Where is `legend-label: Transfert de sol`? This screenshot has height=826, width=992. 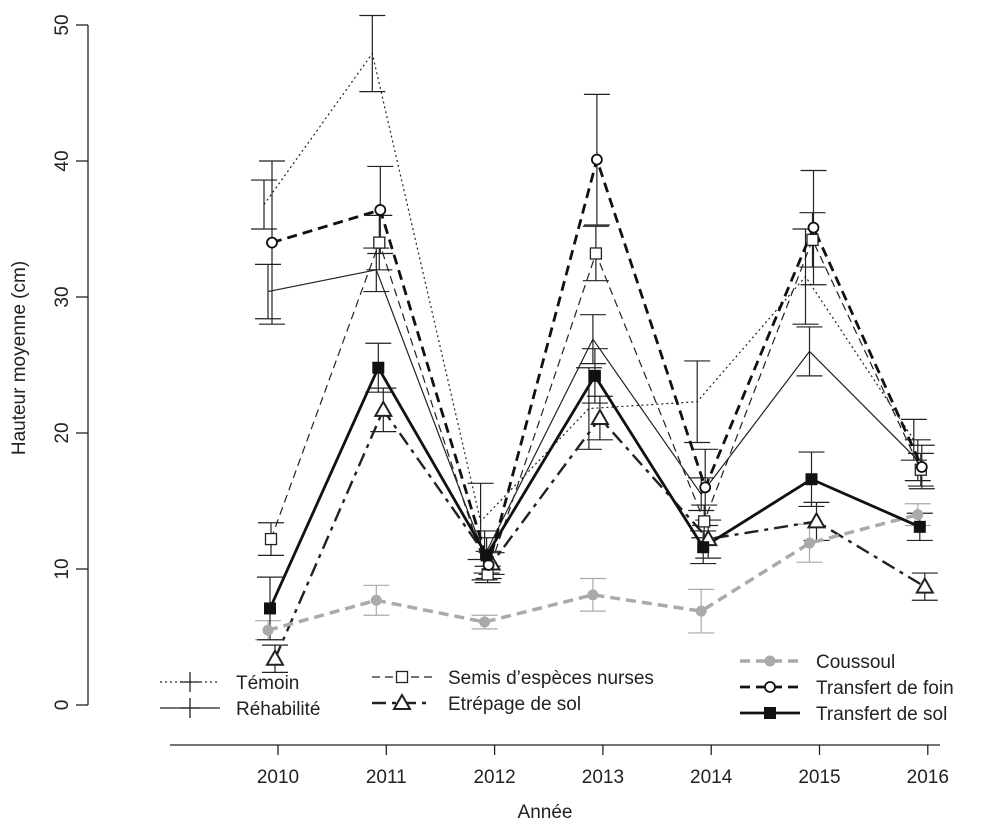 legend-label: Transfert de sol is located at coordinates (881, 714).